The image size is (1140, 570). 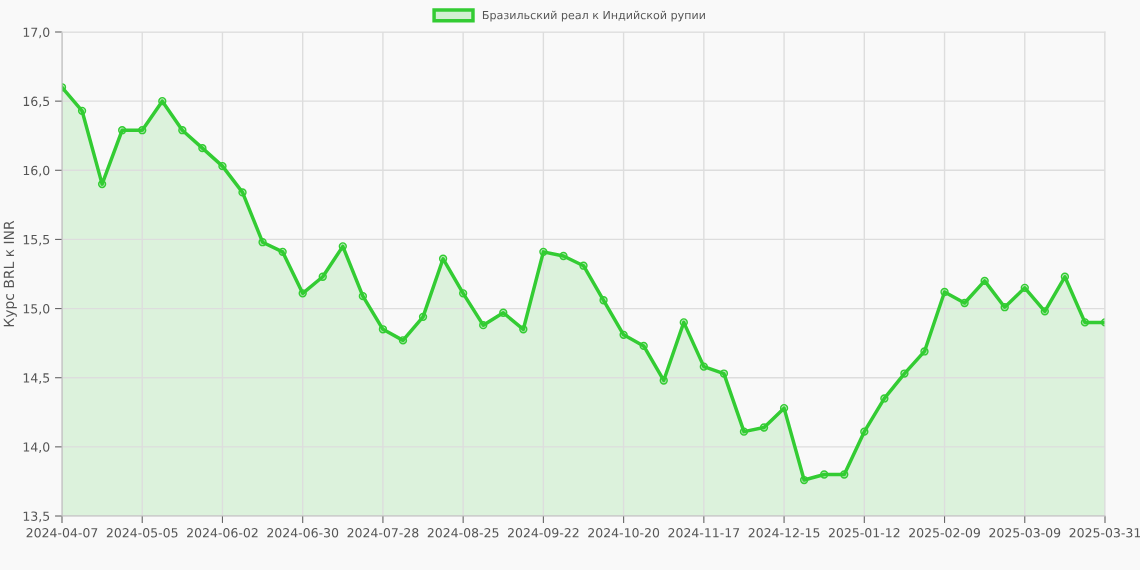 What do you see at coordinates (1104, 533) in the screenshot?
I see `x-tick-label: 2025-03-31` at bounding box center [1104, 533].